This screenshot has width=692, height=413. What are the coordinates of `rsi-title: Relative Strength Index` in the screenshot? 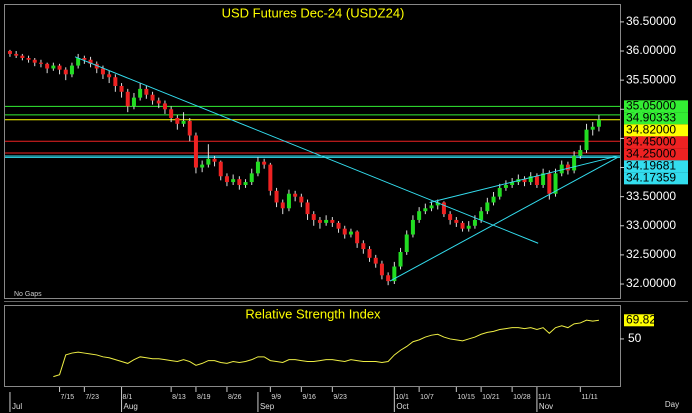 It's located at (313, 313).